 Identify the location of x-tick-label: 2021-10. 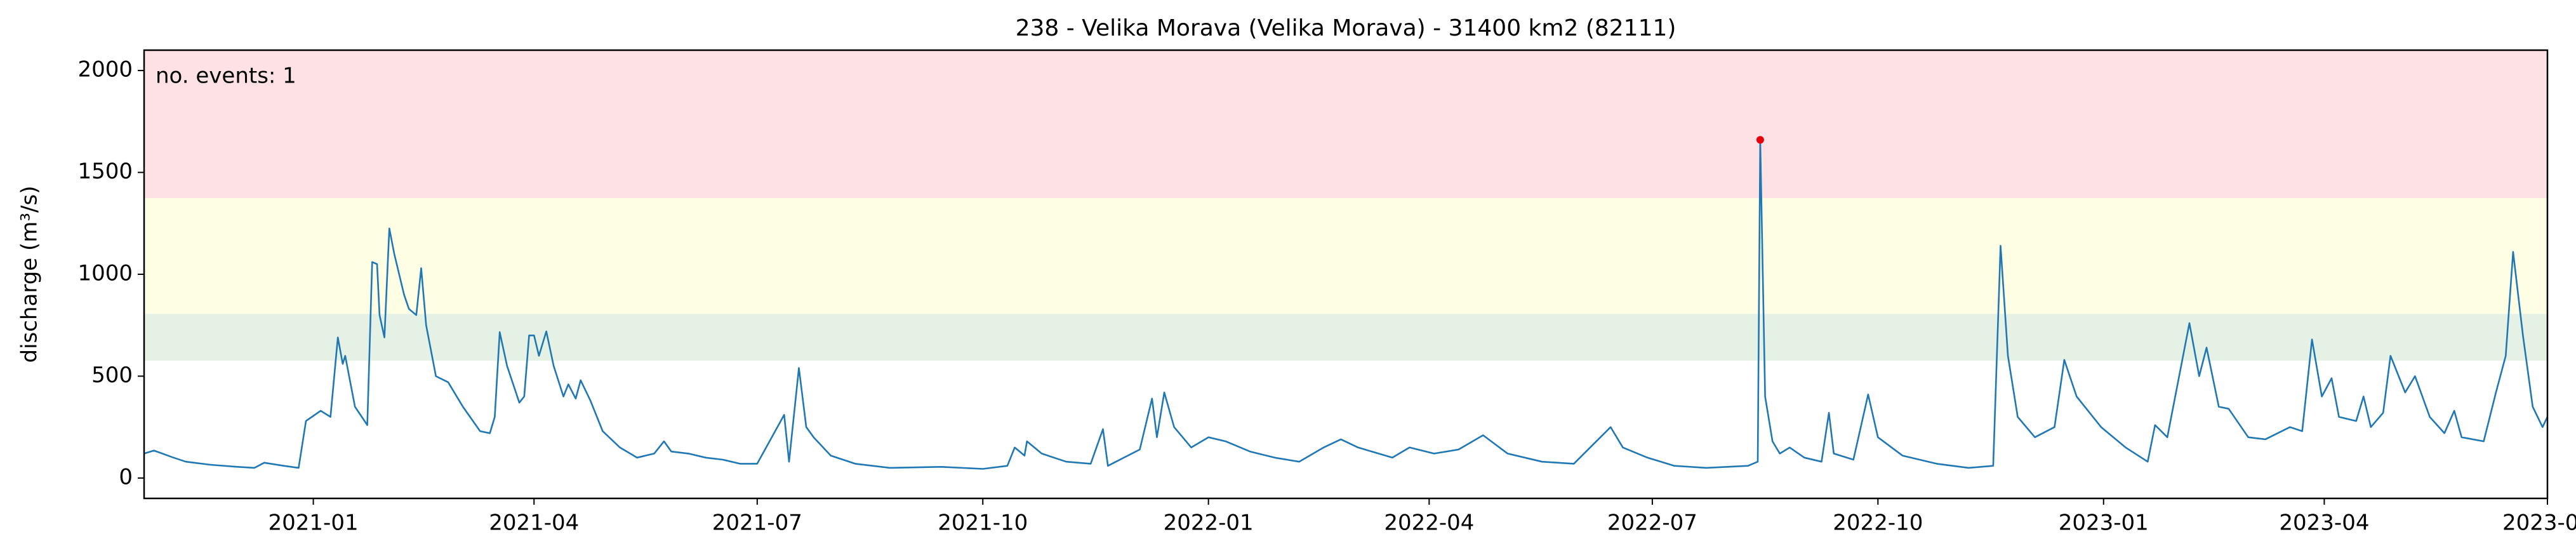
(983, 523).